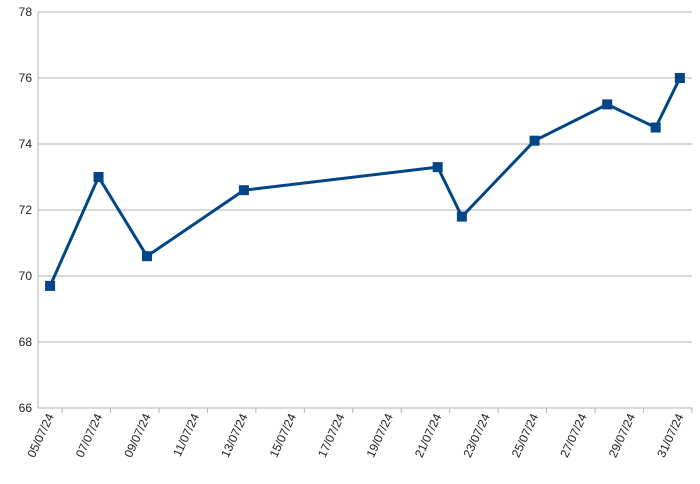 Image resolution: width=700 pixels, height=484 pixels. I want to click on y-tick-label: 76, so click(26, 78).